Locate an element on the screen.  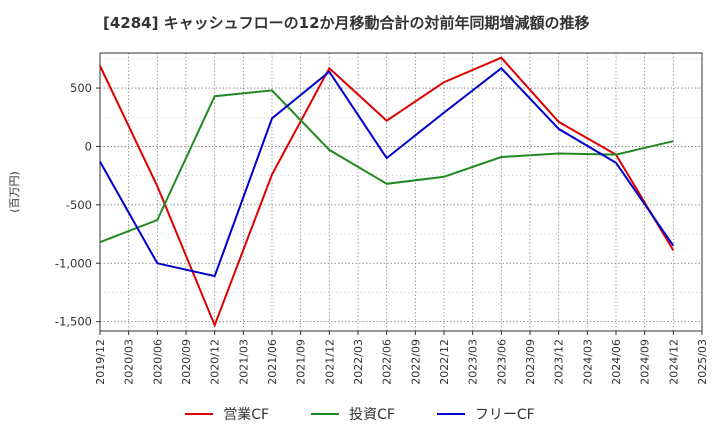
legend-item: 投資CF is located at coordinates (353, 414).